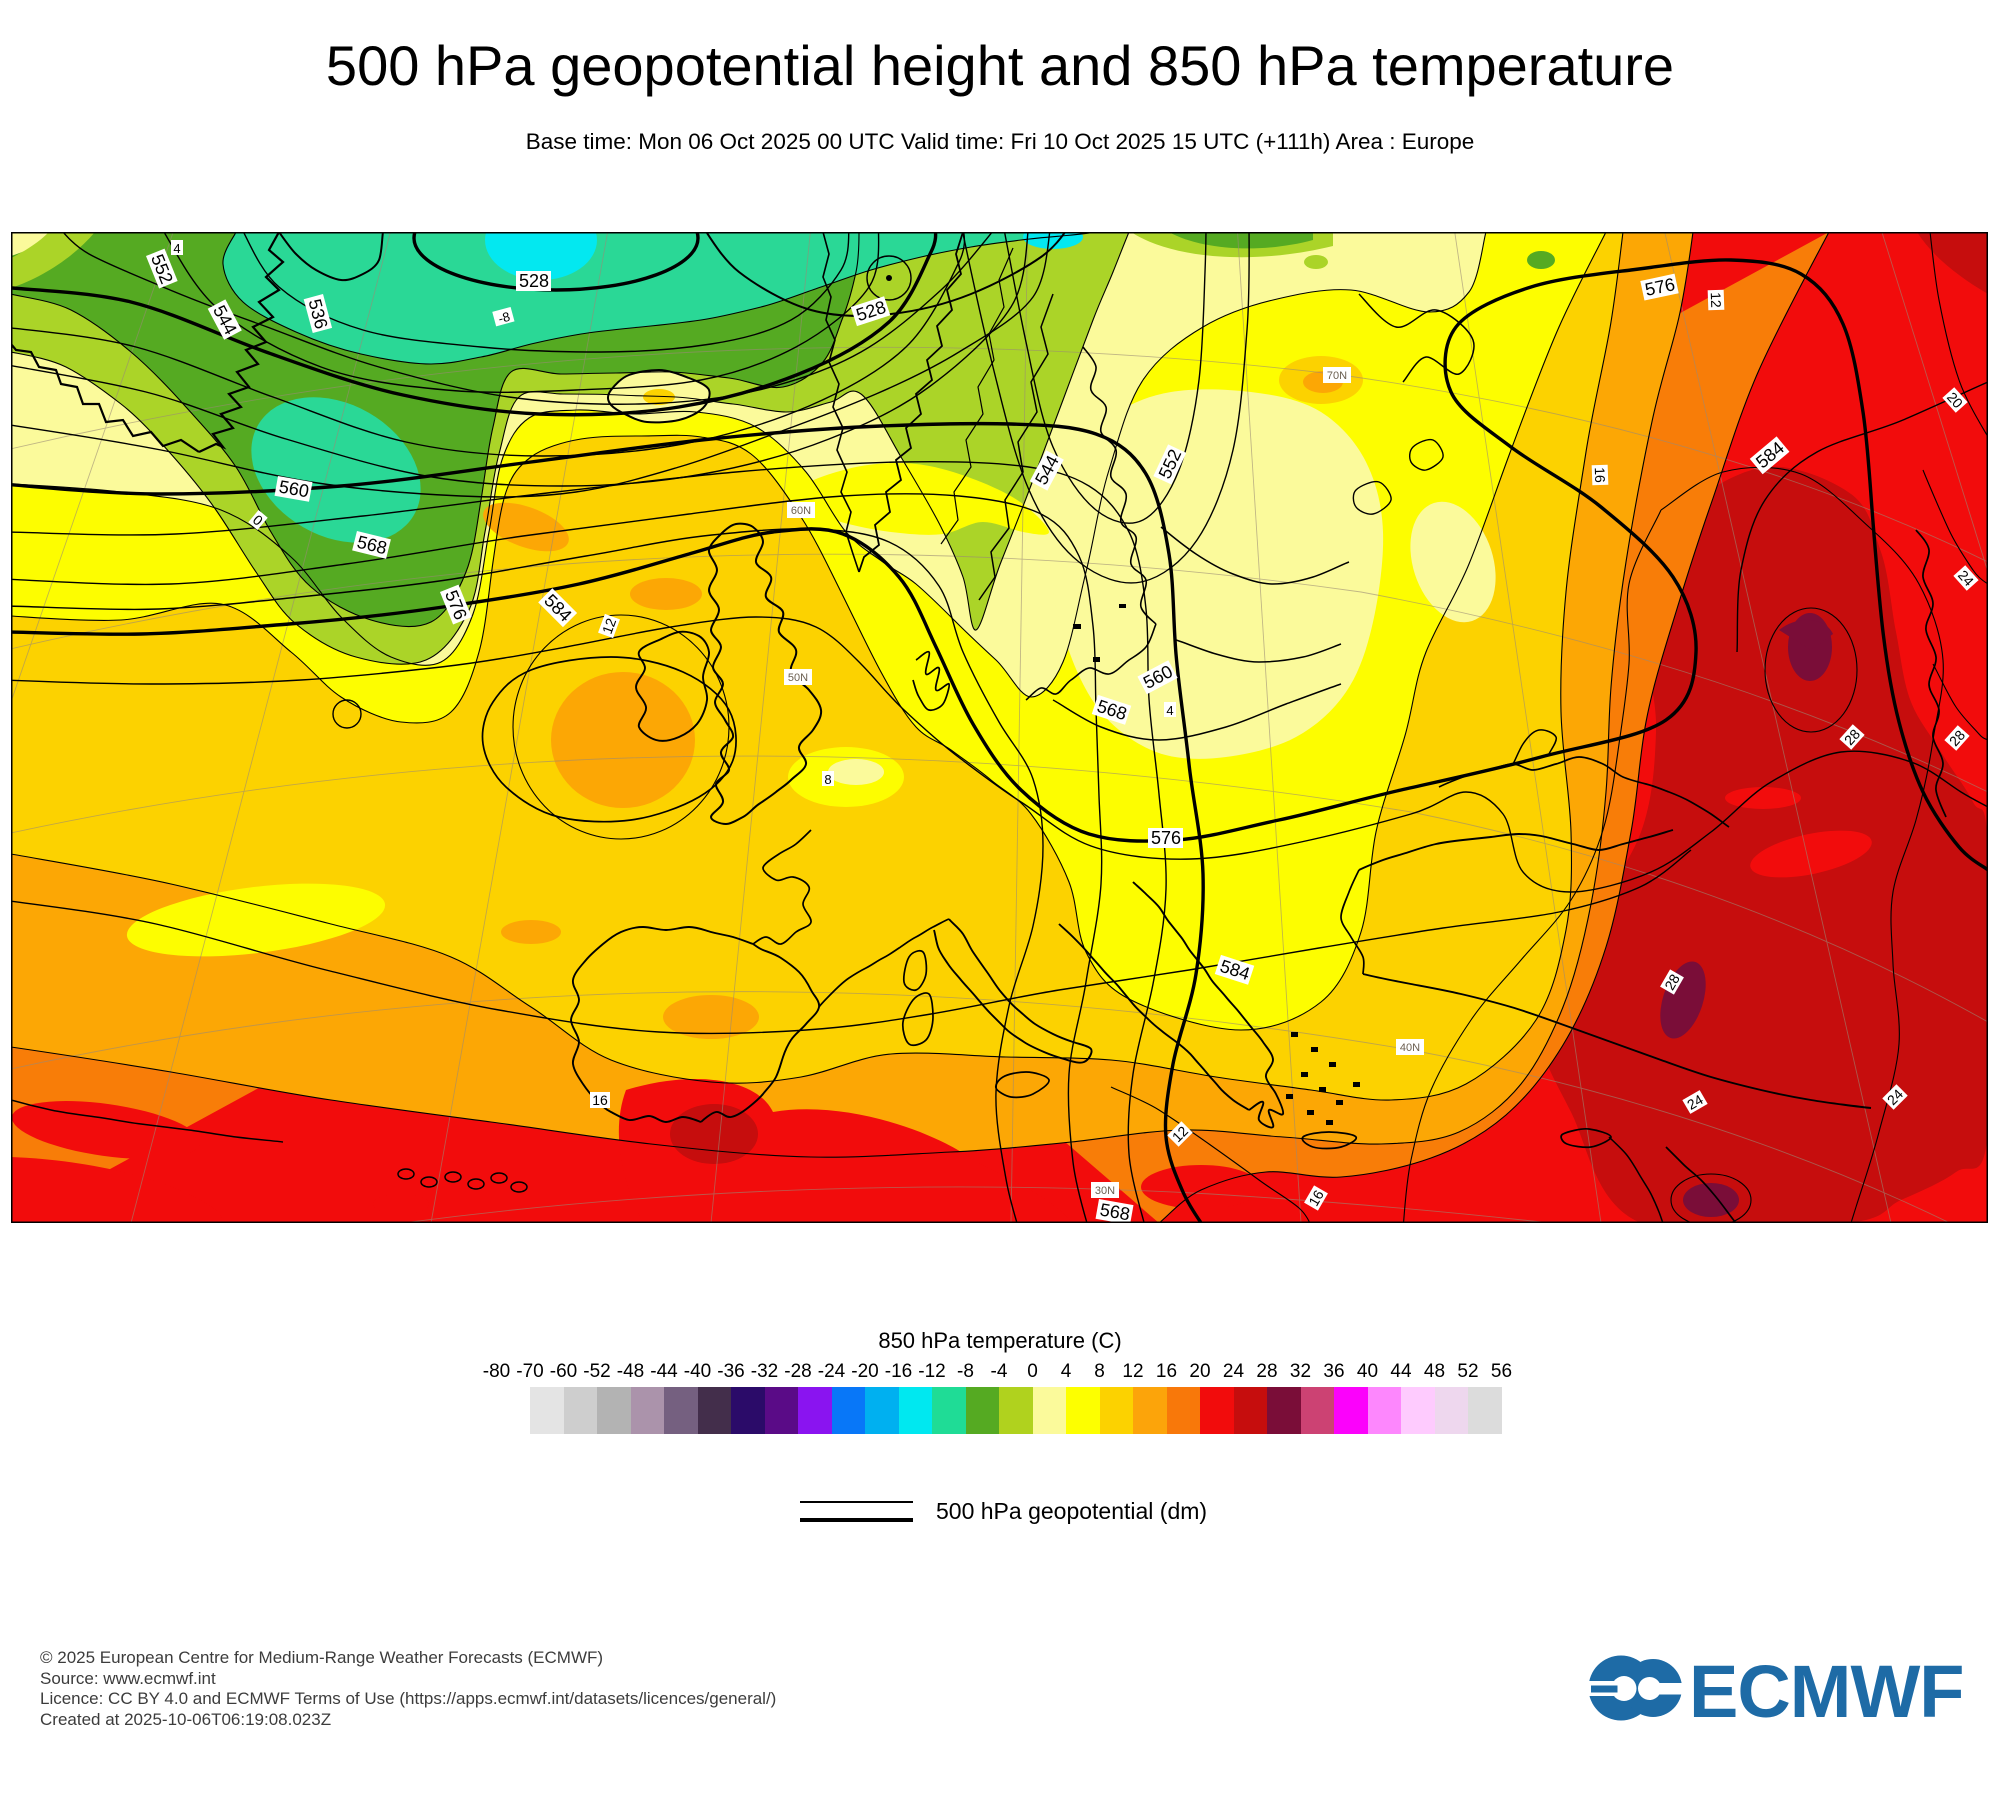  Describe the element at coordinates (534, 281) in the screenshot. I see `svg-text: 528` at that location.